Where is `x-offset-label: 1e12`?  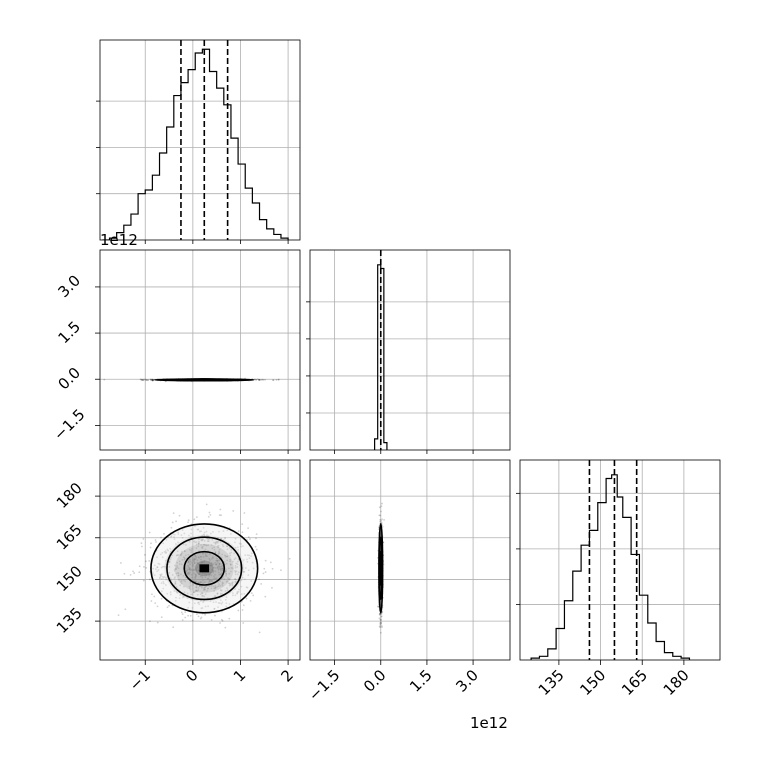
x-offset-label: 1e12 is located at coordinates (489, 723).